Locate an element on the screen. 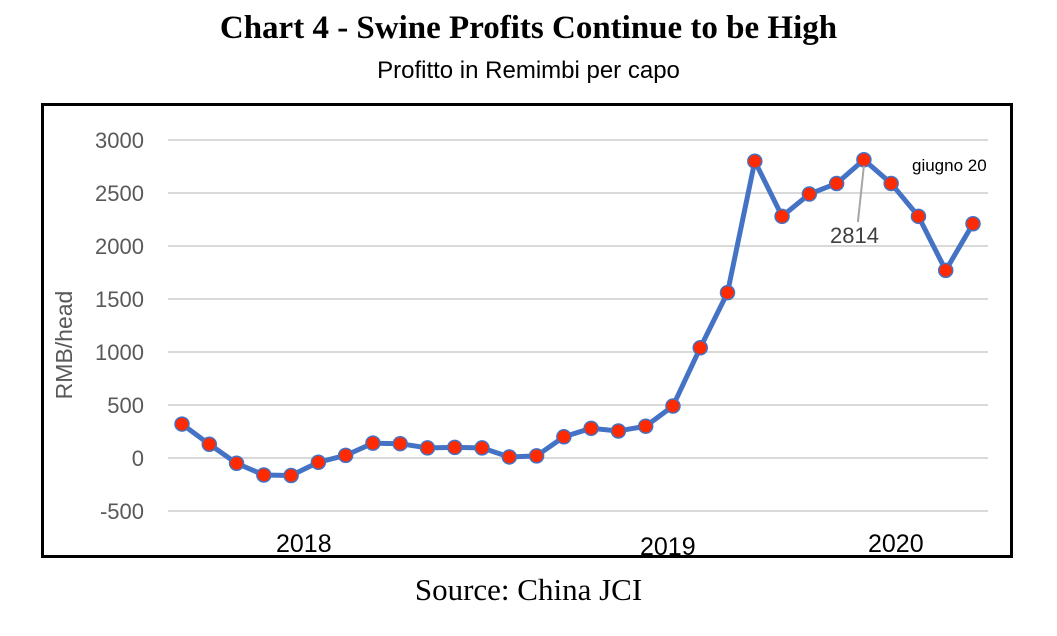 The image size is (1057, 636). callout-leader is located at coordinates (860, 194).